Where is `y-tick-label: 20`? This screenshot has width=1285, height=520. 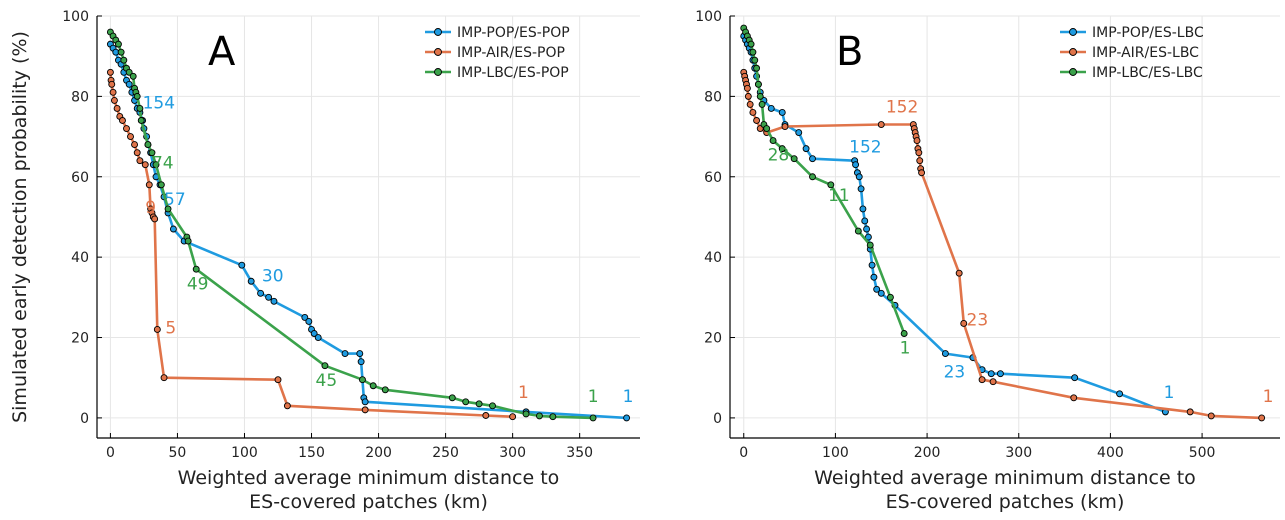 y-tick-label: 20 is located at coordinates (80, 339).